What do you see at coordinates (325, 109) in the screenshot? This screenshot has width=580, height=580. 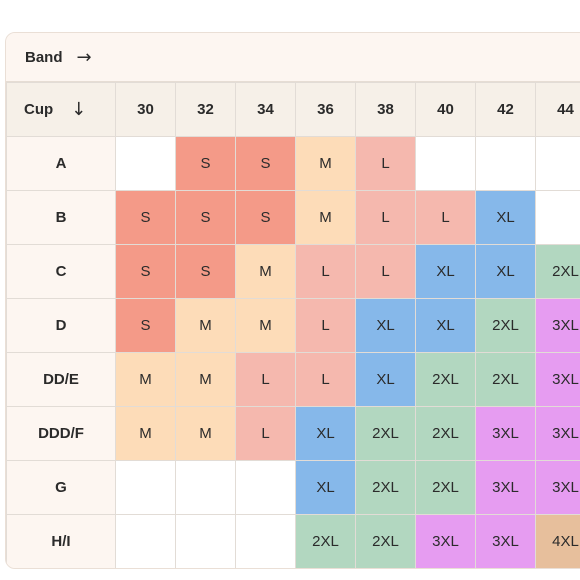 I see `band-size-header: 36` at bounding box center [325, 109].